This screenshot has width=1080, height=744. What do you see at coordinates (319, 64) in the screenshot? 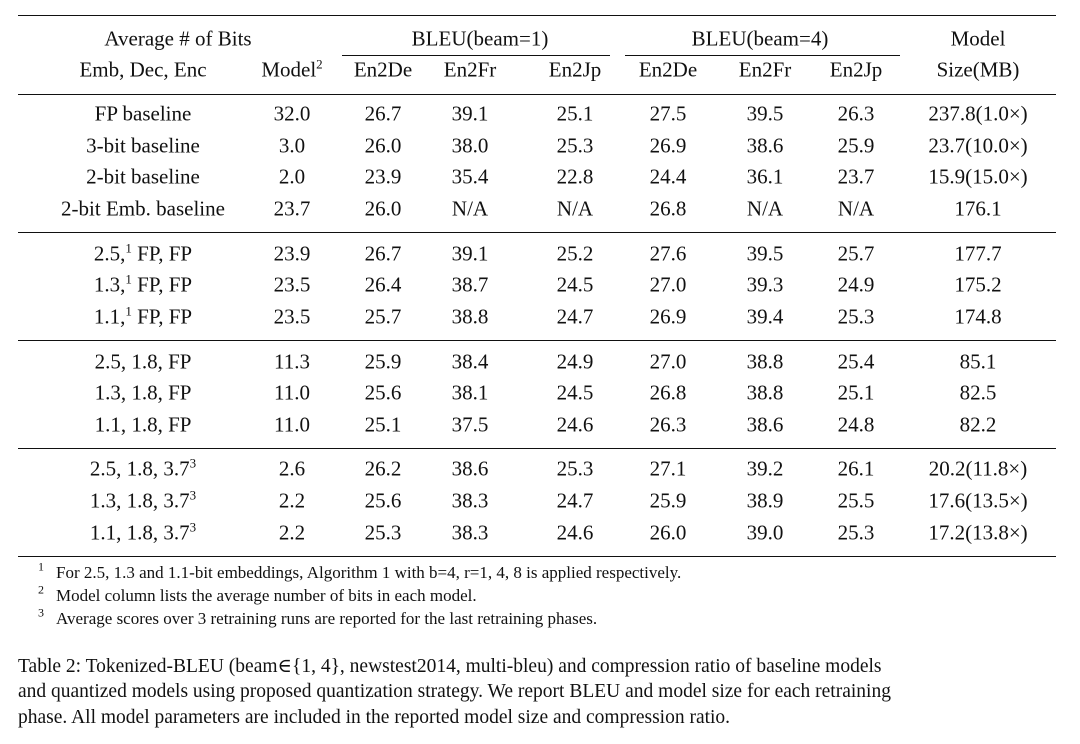
I see `footnote-ref: 2` at bounding box center [319, 64].